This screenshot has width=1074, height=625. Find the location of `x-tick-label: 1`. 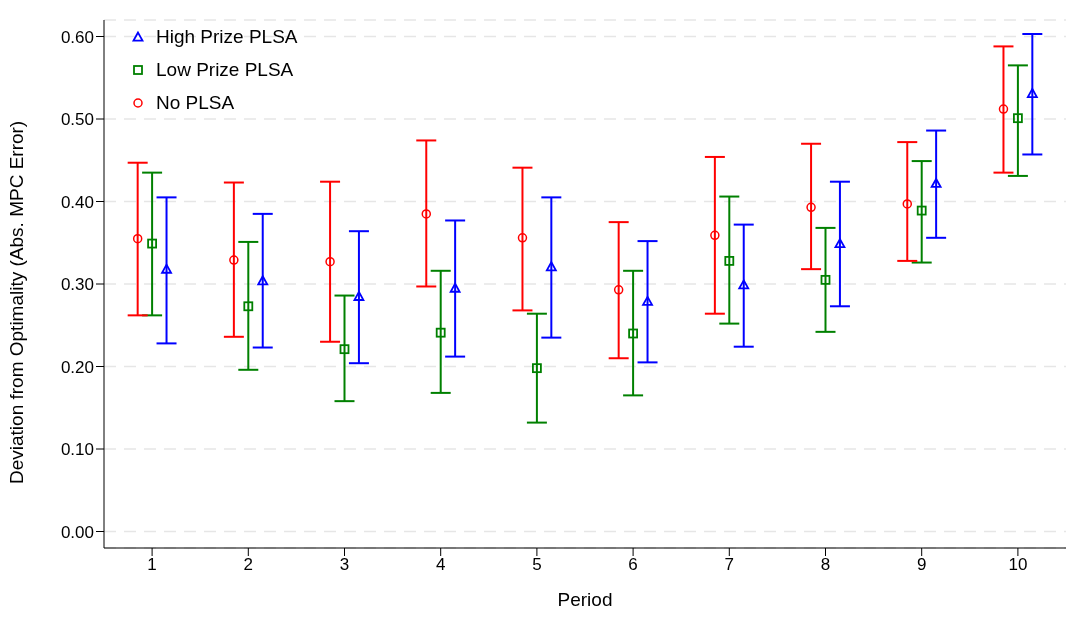

x-tick-label: 1 is located at coordinates (152, 565).